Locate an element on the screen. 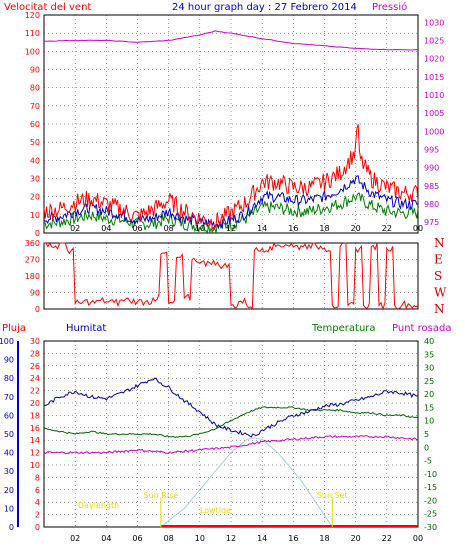  wind-y-tick-label: 120 is located at coordinates (32, 15).